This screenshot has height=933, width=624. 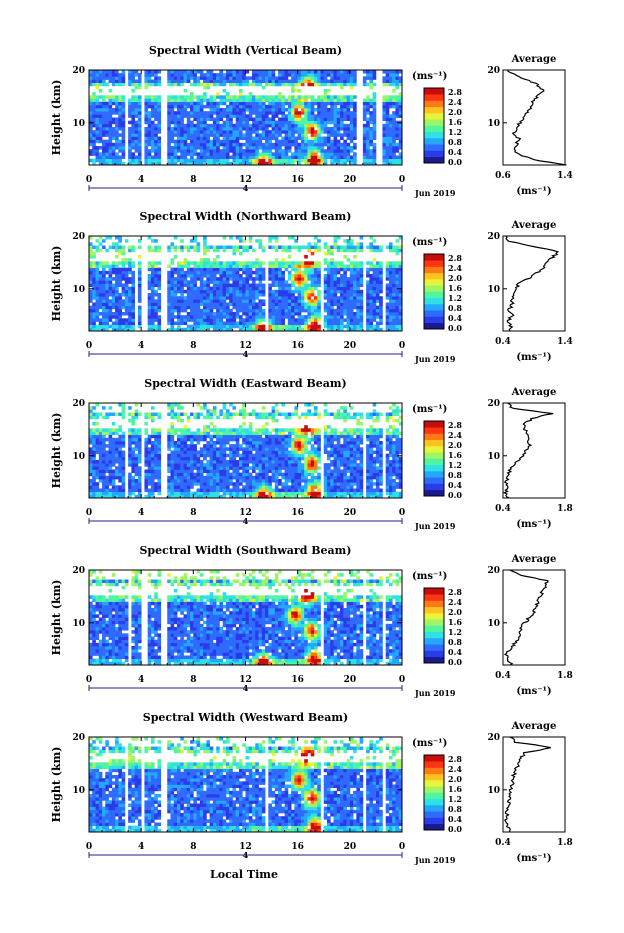 I want to click on average-y-tick-label: 20, so click(x=493, y=71).